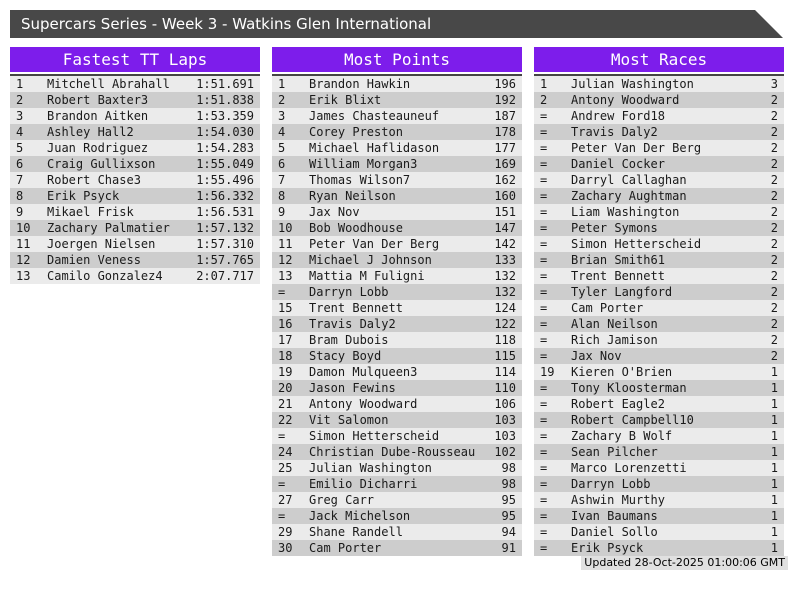 The width and height of the screenshot is (800, 600). What do you see at coordinates (614, 516) in the screenshot?
I see `row-driver-name: Ivan Baumans` at bounding box center [614, 516].